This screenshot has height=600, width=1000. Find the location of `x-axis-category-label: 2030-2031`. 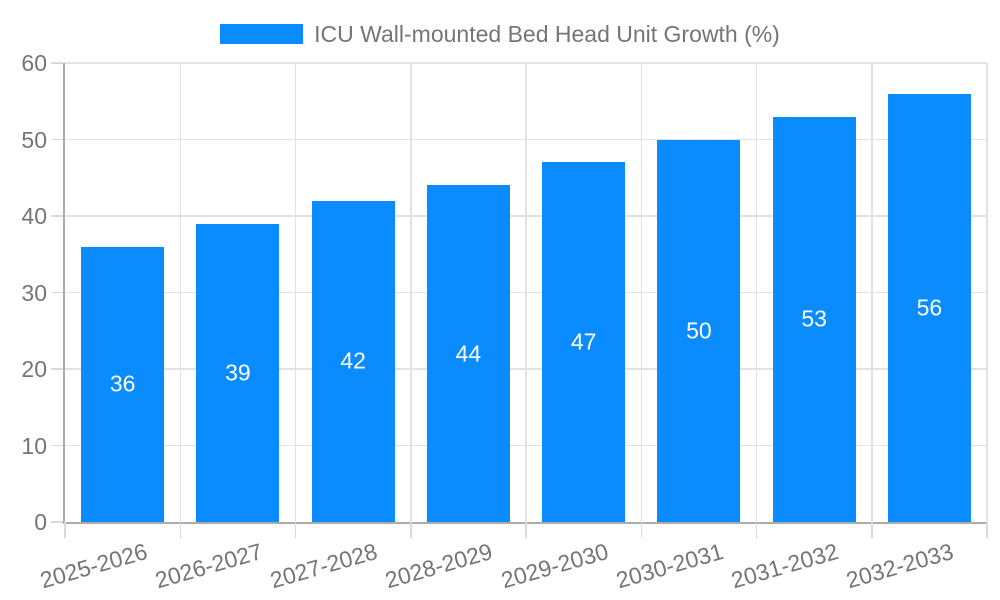

x-axis-category-label: 2030-2031 is located at coordinates (670, 566).